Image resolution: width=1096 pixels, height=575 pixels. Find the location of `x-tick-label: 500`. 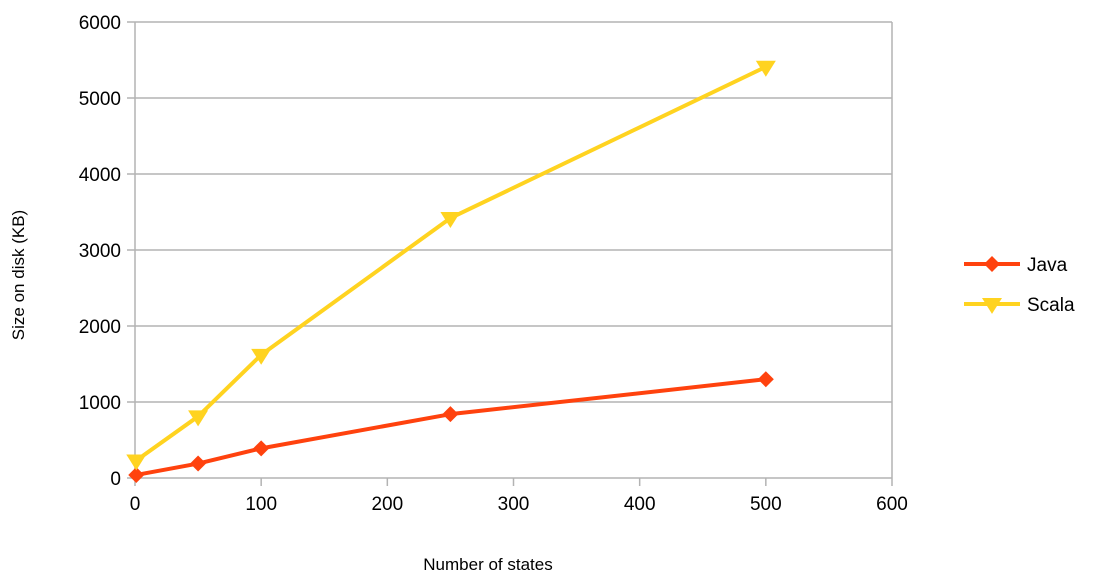

x-tick-label: 500 is located at coordinates (766, 504).